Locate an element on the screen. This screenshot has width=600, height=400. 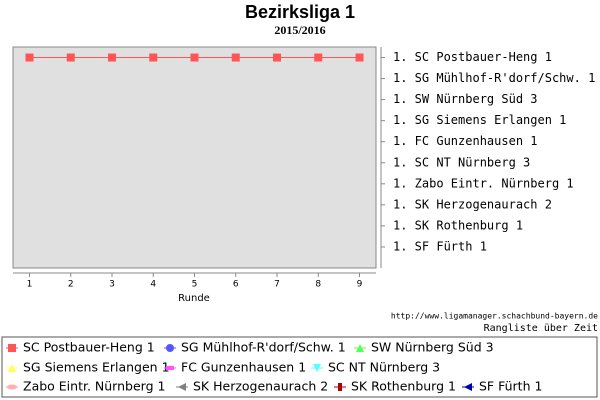
x-tick-label: 8 is located at coordinates (318, 285).